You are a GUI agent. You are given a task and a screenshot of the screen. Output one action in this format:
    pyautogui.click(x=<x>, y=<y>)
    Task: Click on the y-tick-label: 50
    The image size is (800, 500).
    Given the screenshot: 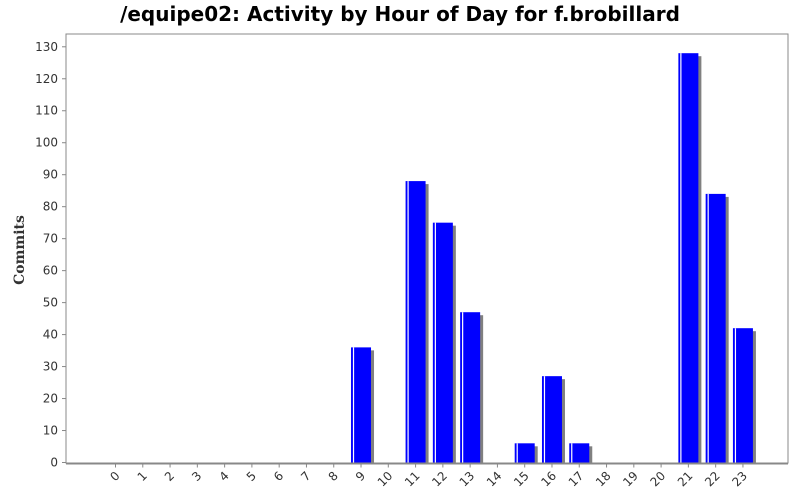 What is the action you would take?
    pyautogui.click(x=50, y=303)
    